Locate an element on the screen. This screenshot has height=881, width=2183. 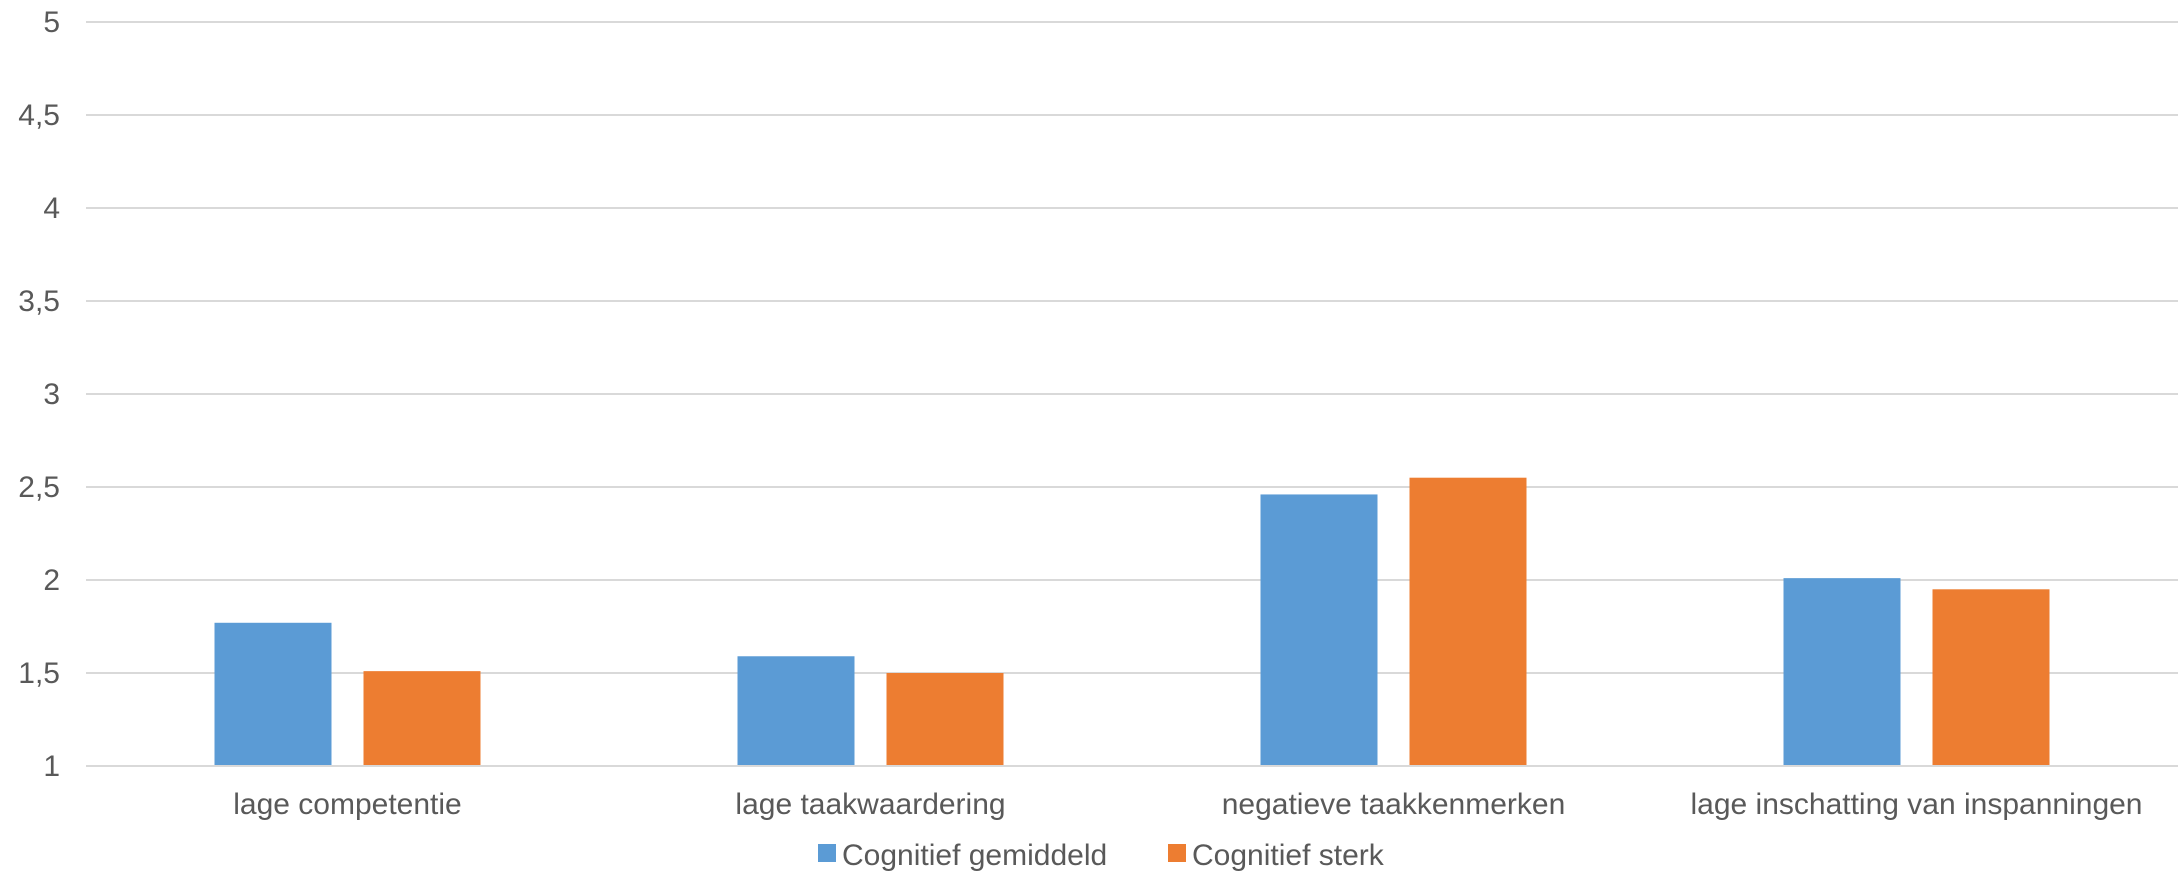
legend-label: Cognitief gemiddeld is located at coordinates (974, 855).